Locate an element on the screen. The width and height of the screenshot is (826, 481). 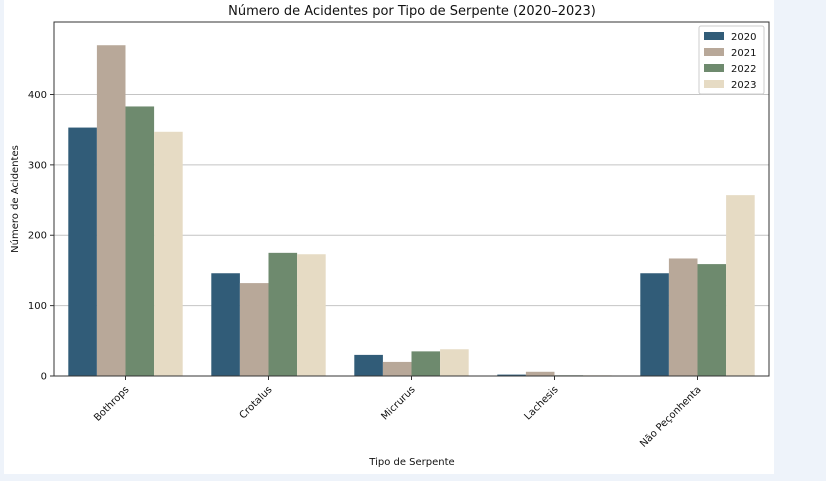
x-axis-label: Tipo de Serpente is located at coordinates (411, 462).